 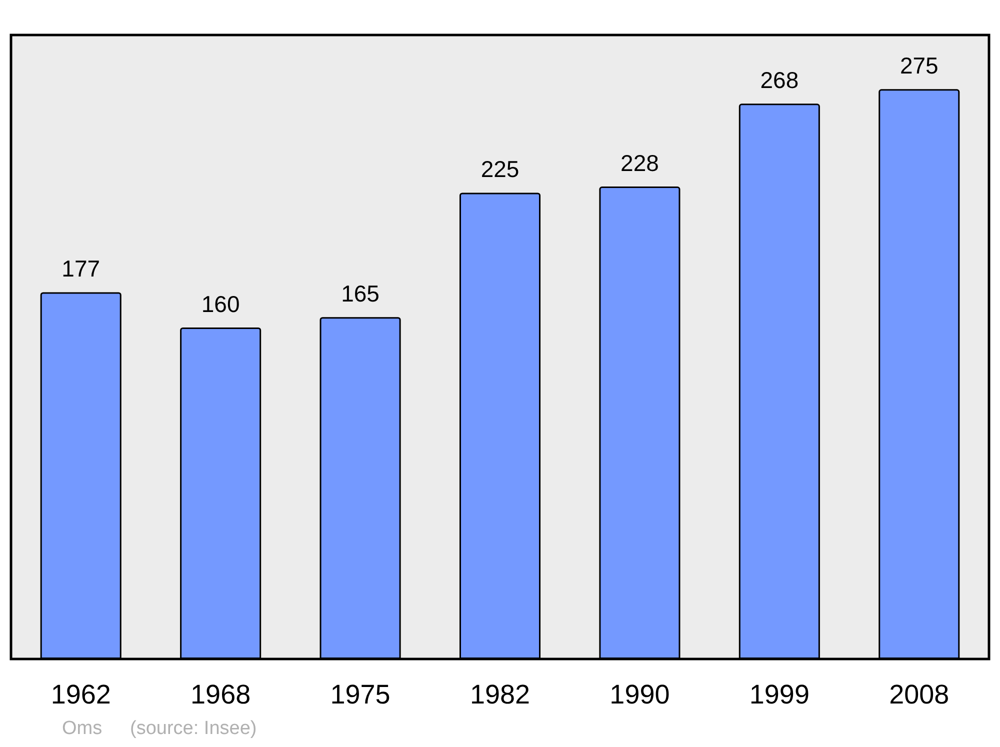 What do you see at coordinates (193, 728) in the screenshot?
I see `text: (source: Insee)` at bounding box center [193, 728].